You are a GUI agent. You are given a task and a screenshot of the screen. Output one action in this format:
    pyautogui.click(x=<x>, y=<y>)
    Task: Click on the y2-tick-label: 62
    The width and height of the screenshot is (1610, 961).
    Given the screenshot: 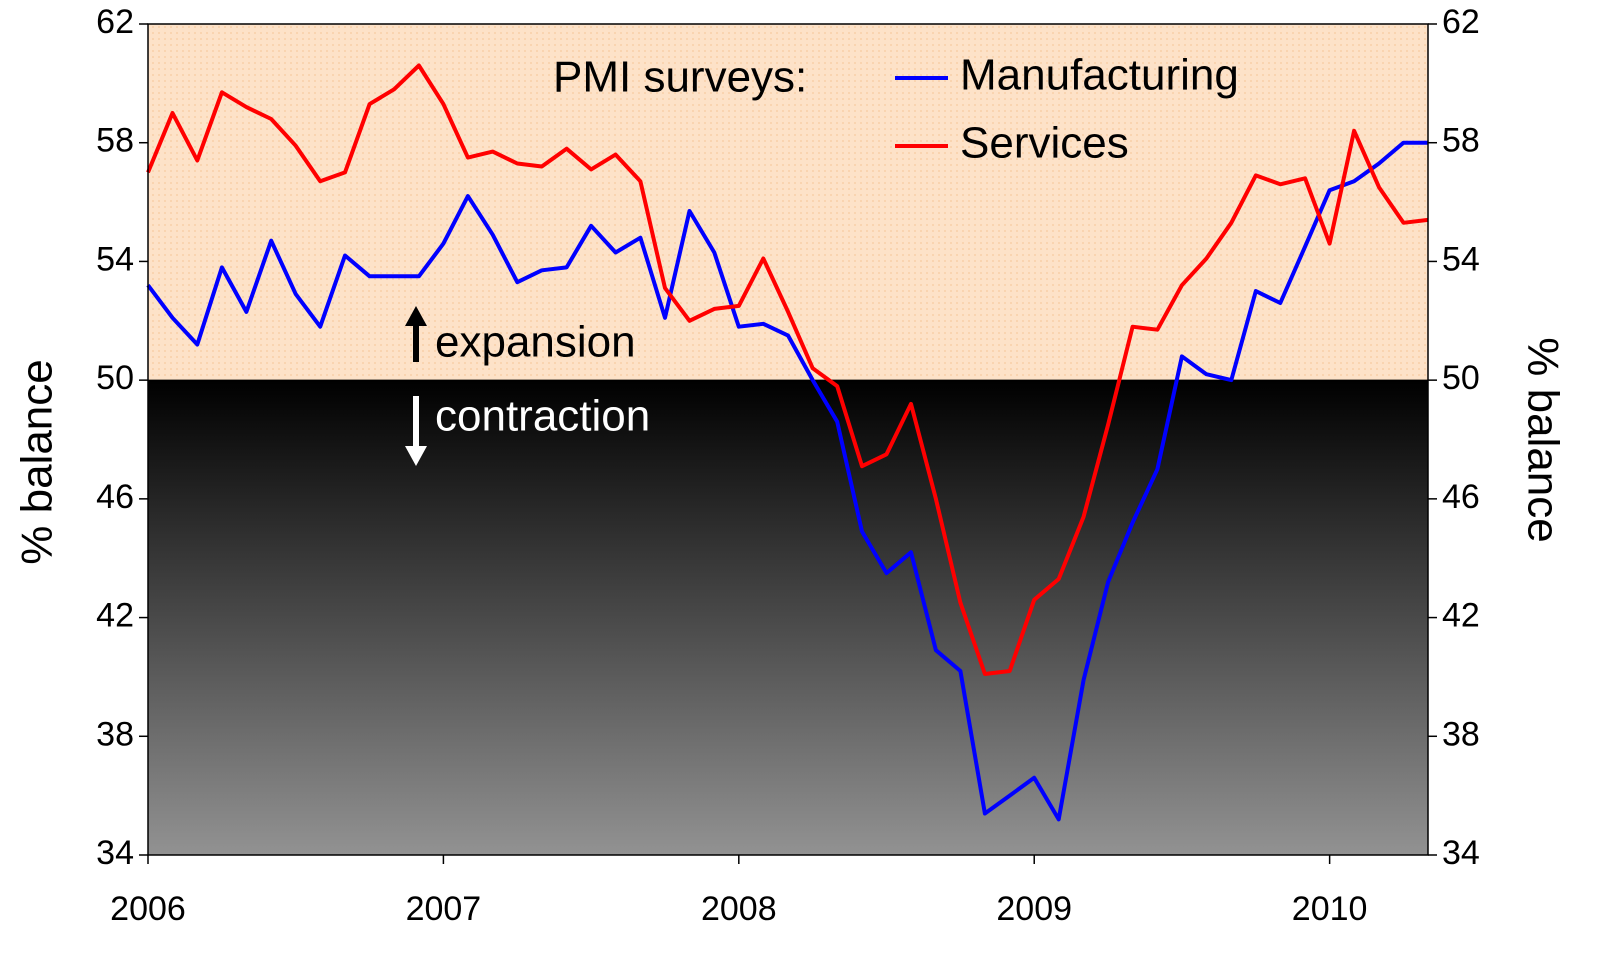 What is the action you would take?
    pyautogui.click(x=1461, y=22)
    